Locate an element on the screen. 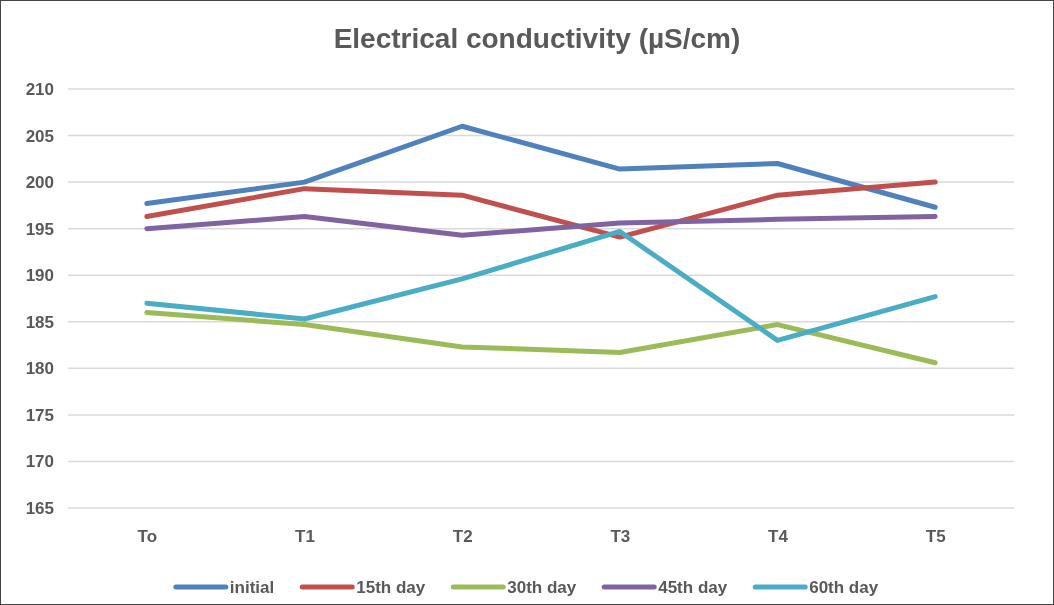 This screenshot has width=1054, height=605. y-tick-label: 185 is located at coordinates (39, 322).